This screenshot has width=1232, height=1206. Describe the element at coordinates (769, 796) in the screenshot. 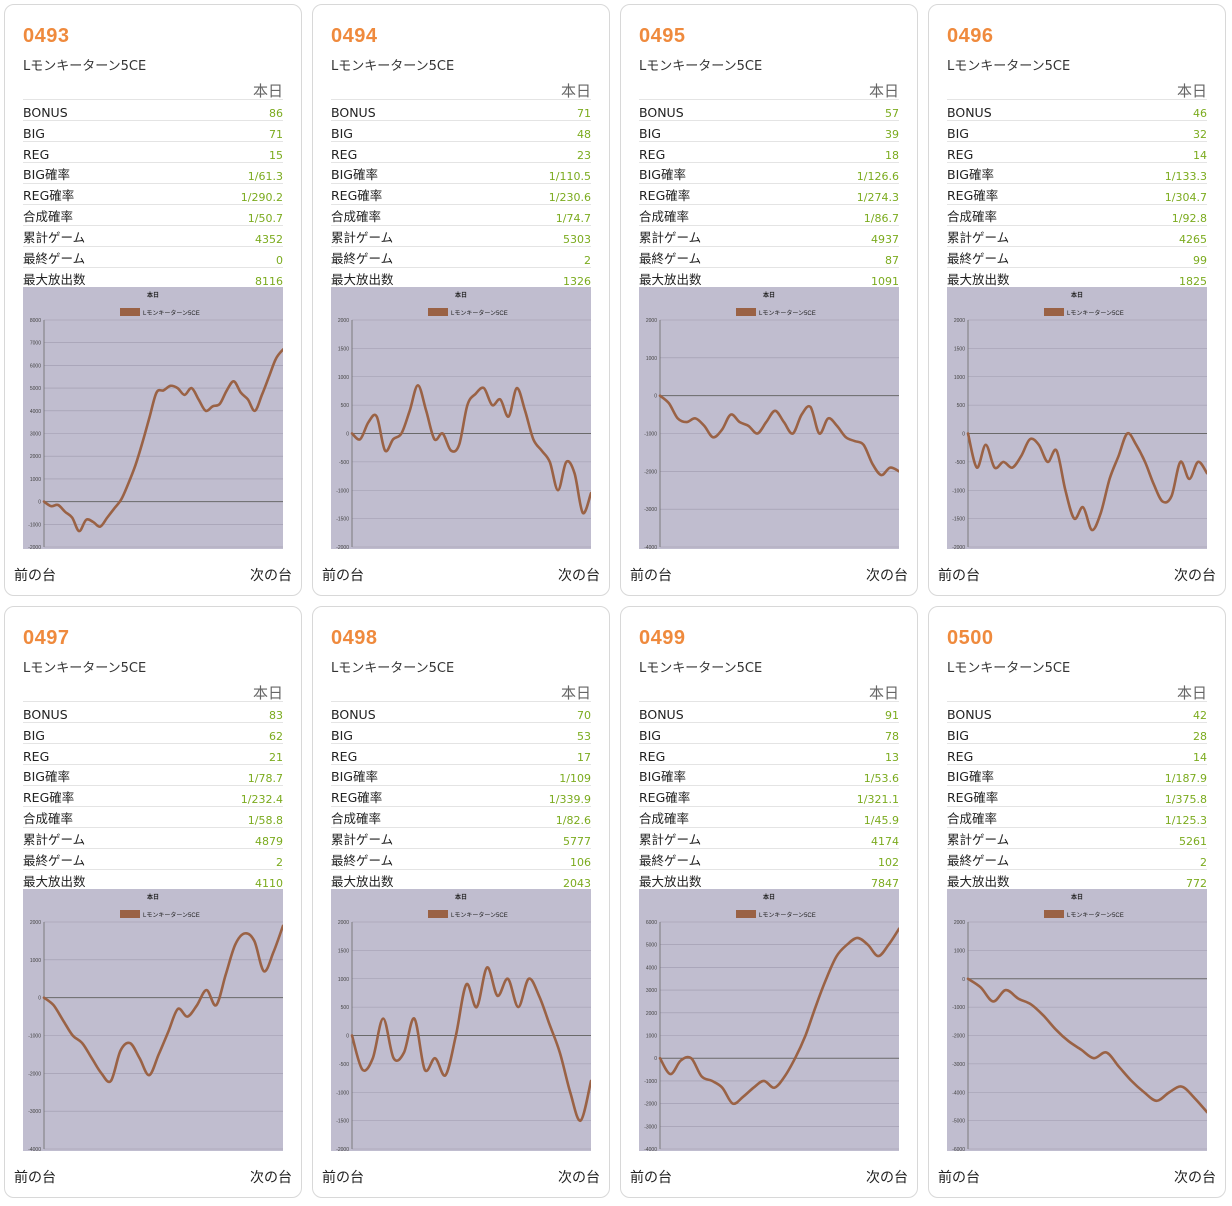

I see `stat-row: REG確率 1/321.1` at that location.